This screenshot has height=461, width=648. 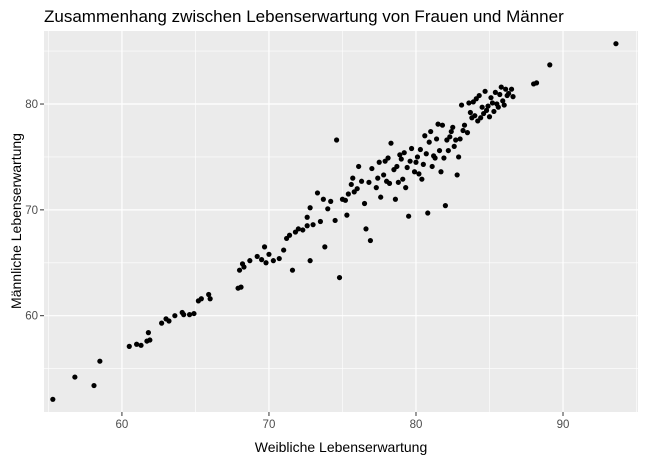 What do you see at coordinates (31, 211) in the screenshot?
I see `y-tick-label: 70` at bounding box center [31, 211].